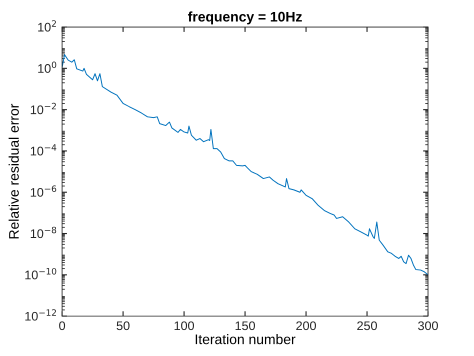  What do you see at coordinates (13, 171) in the screenshot?
I see `y-axis-title: Relative residual error` at bounding box center [13, 171].